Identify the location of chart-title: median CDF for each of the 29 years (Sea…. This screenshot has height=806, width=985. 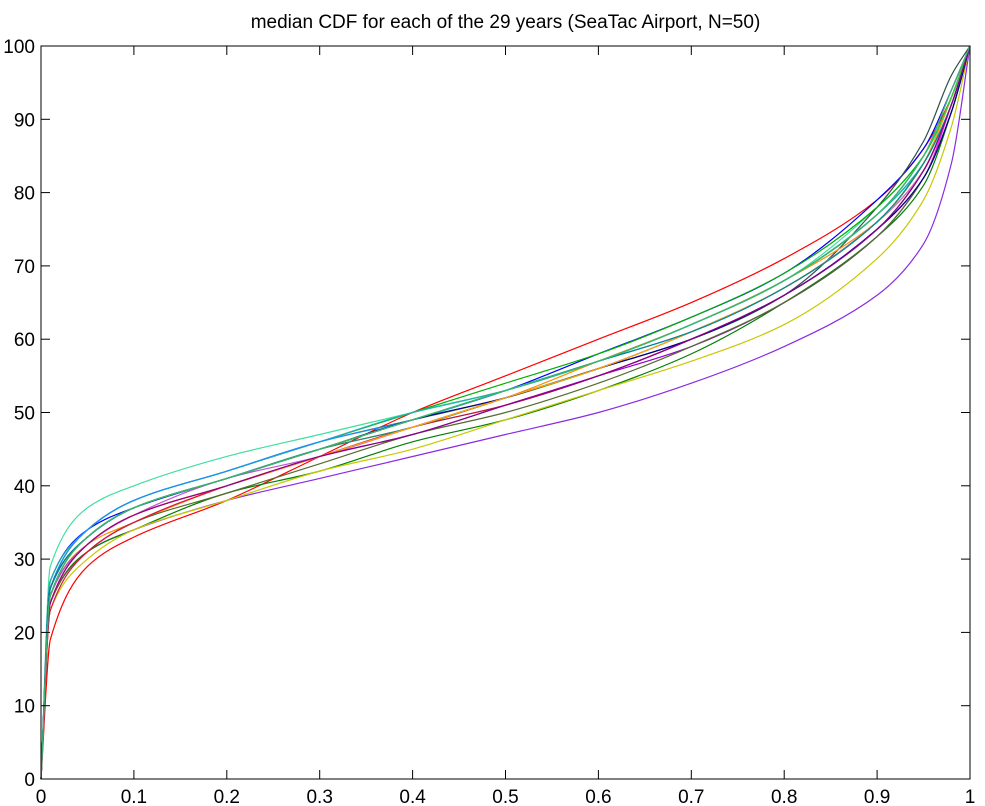
(506, 22).